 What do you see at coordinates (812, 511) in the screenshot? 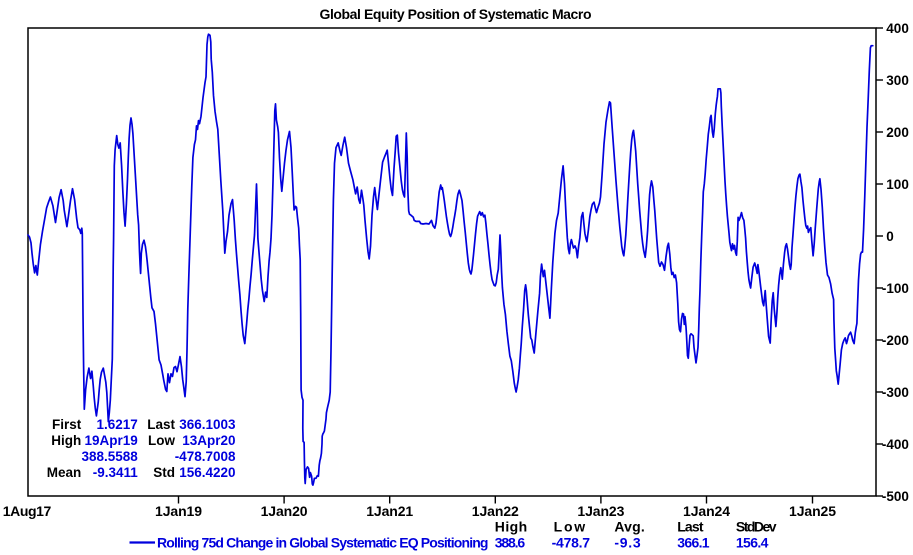
I see `svg-text: 1Jan25` at bounding box center [812, 511].